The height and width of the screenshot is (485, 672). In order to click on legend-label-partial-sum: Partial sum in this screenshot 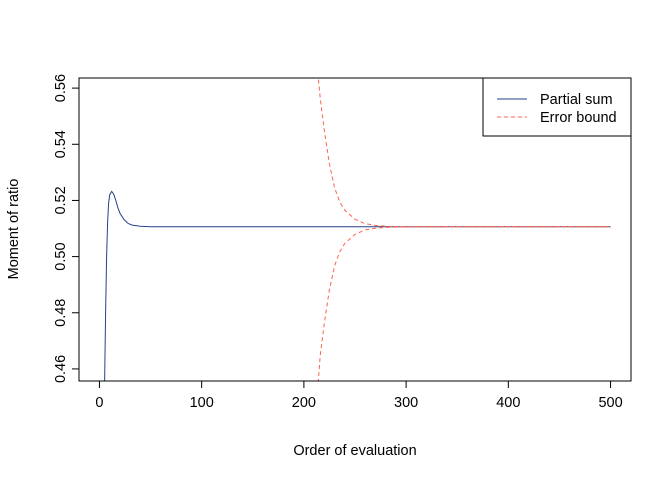, I will do `click(576, 100)`.